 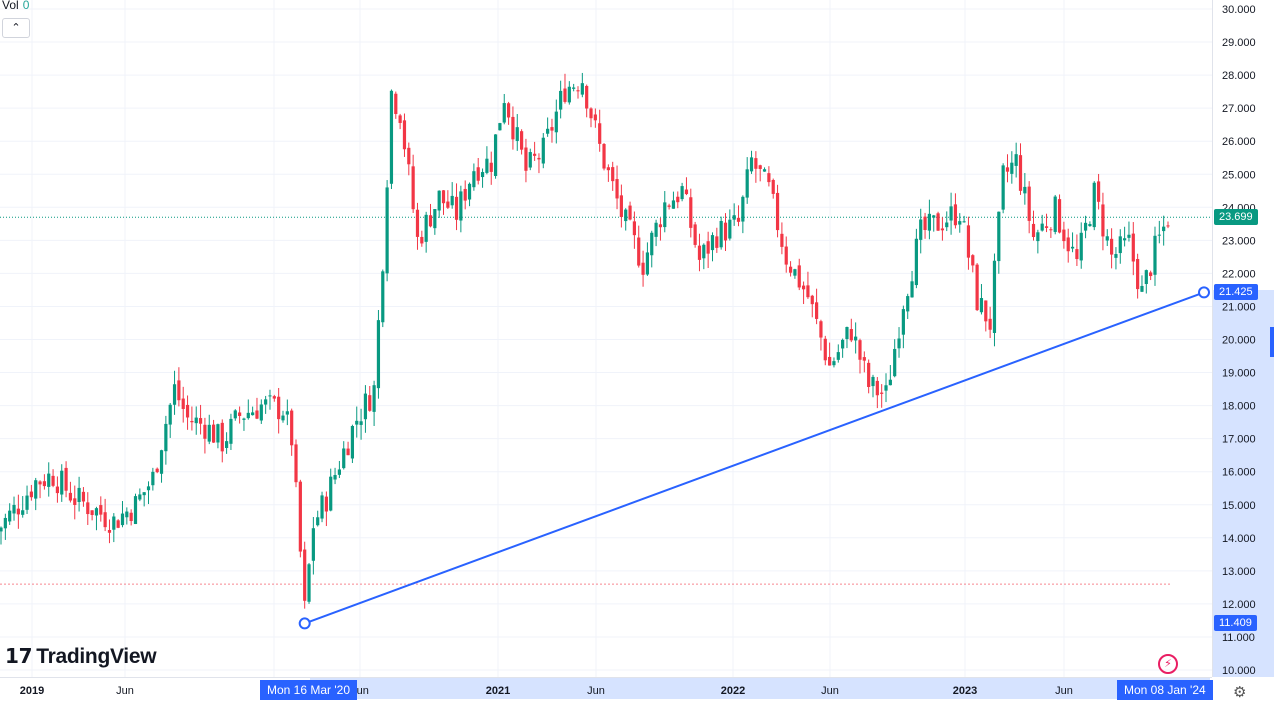 What do you see at coordinates (1168, 664) in the screenshot?
I see `lightning-icon: ⚡` at bounding box center [1168, 664].